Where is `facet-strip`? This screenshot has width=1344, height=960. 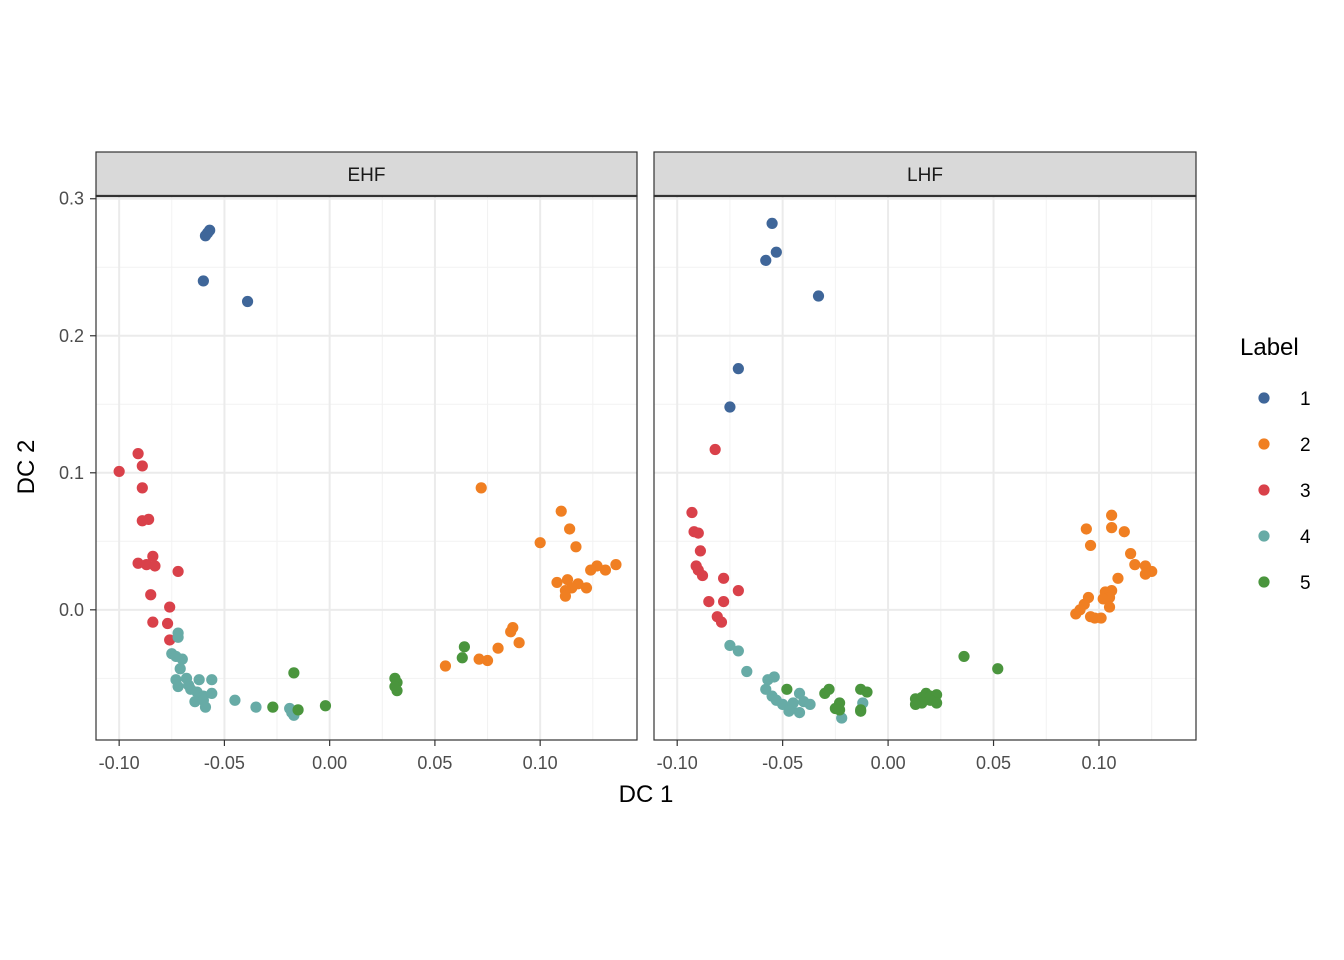 facet-strip is located at coordinates (925, 174).